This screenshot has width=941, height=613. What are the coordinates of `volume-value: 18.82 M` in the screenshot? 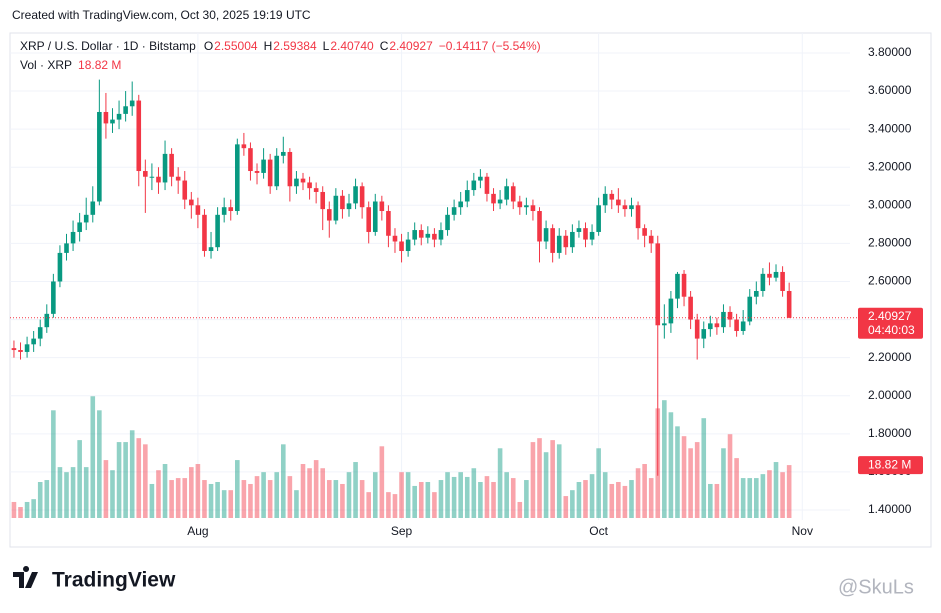 It's located at (99, 65).